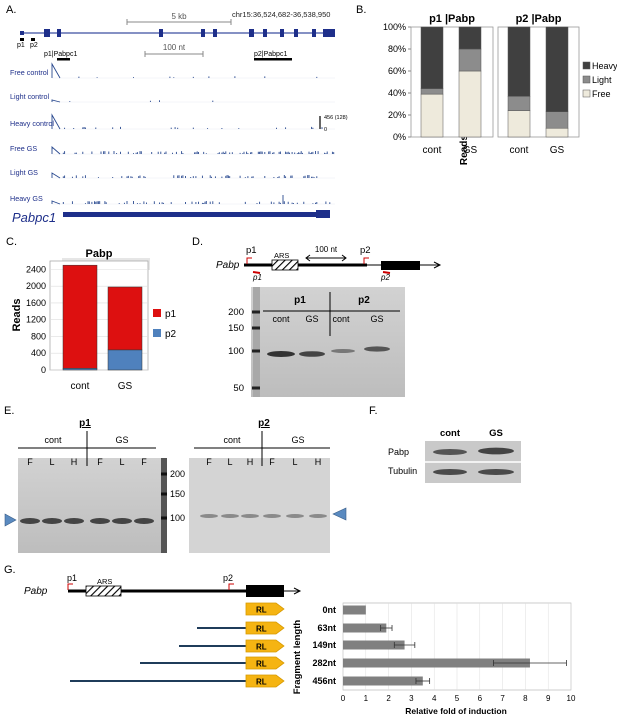  I want to click on bar-light-gs, so click(470, 60).